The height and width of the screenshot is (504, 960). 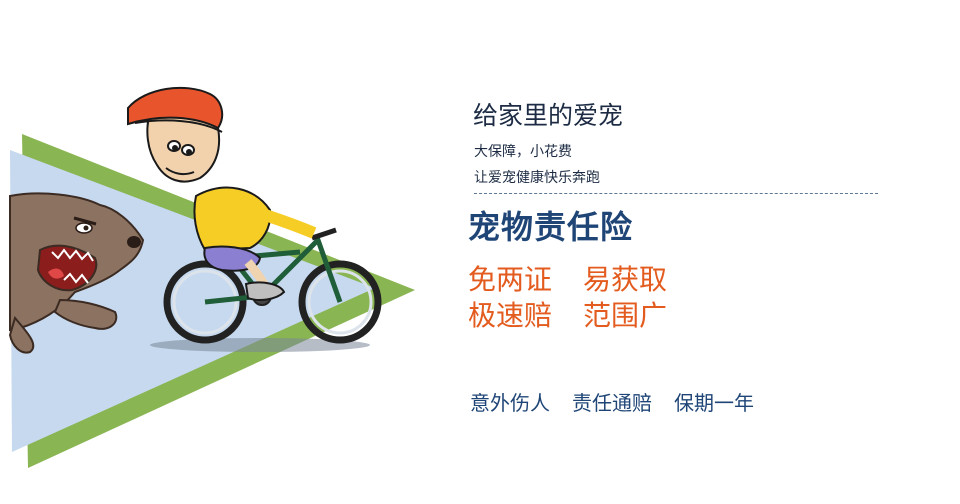 What do you see at coordinates (272, 285) in the screenshot?
I see `bicycle-drawing` at bounding box center [272, 285].